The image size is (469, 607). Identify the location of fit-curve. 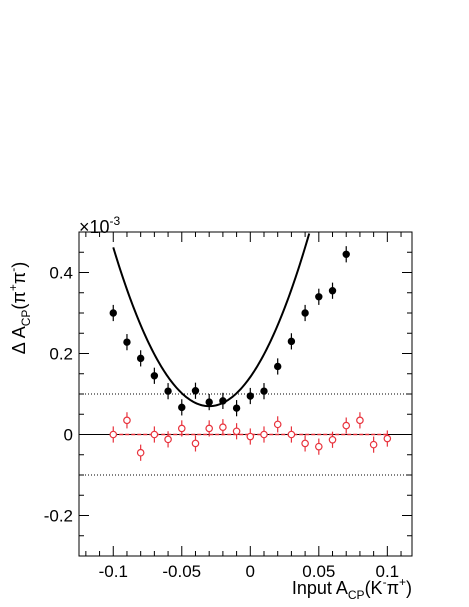
(211, 320).